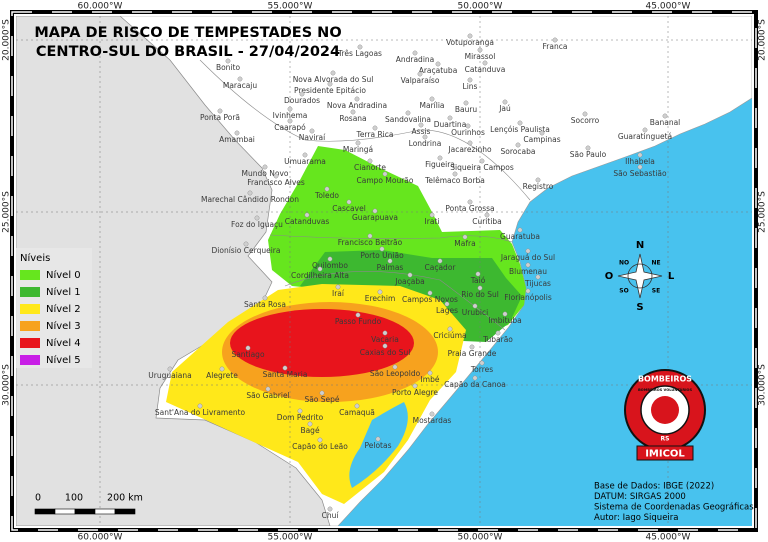 The height and width of the screenshot is (542, 768). What do you see at coordinates (228, 67) in the screenshot?
I see `city-label: Bonito` at bounding box center [228, 67].